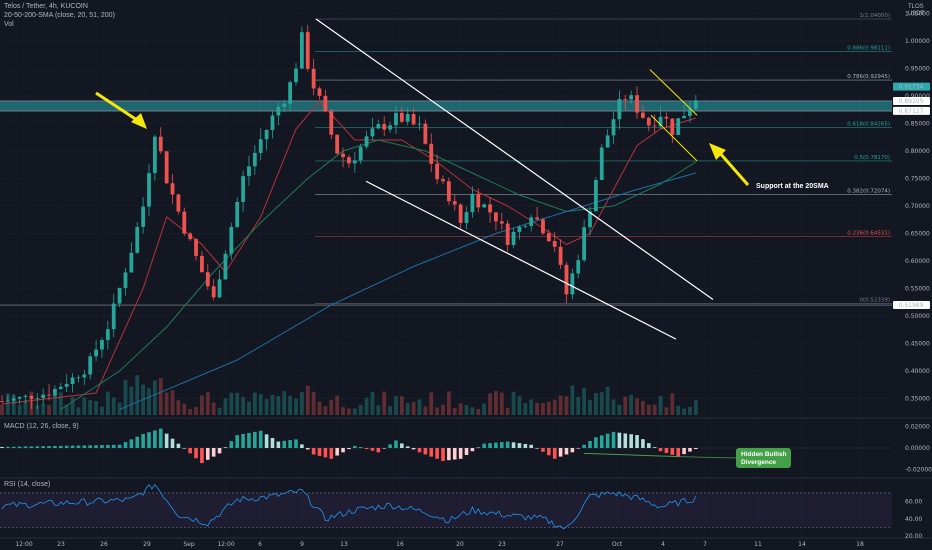  What do you see at coordinates (918, 470) in the screenshot?
I see `macd-tick-label: -0.02000` at bounding box center [918, 470].